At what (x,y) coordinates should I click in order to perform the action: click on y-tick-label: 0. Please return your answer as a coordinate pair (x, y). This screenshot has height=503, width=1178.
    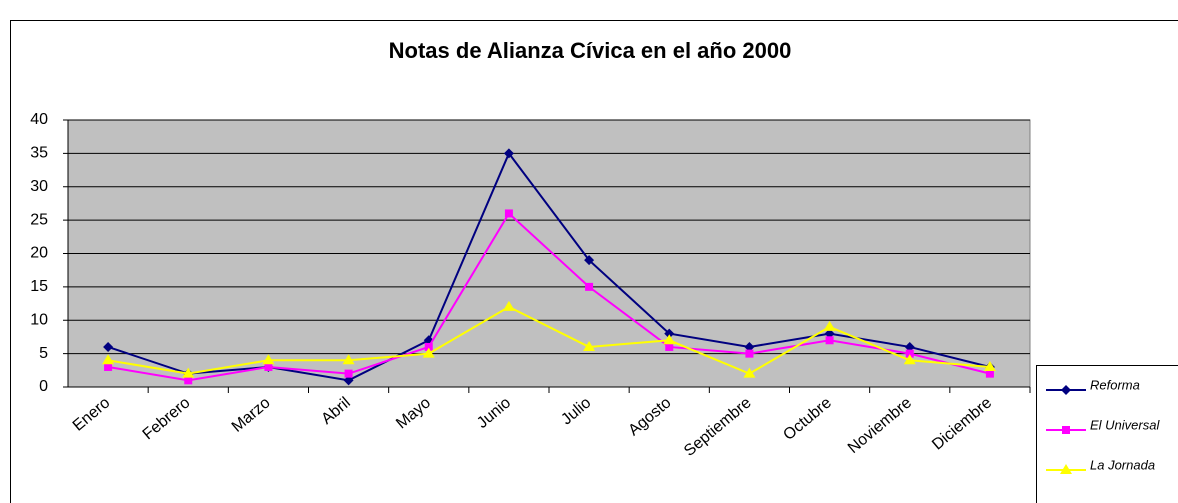
    Looking at the image, I should click on (43, 386).